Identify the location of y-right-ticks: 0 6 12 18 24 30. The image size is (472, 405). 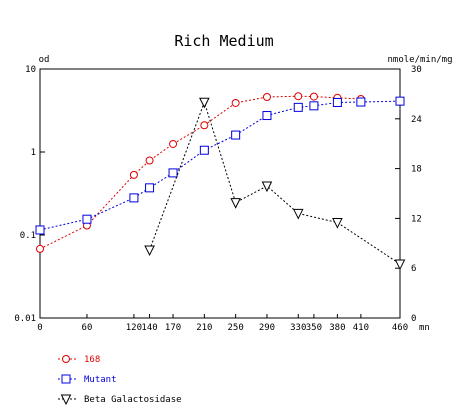
(408, 194).